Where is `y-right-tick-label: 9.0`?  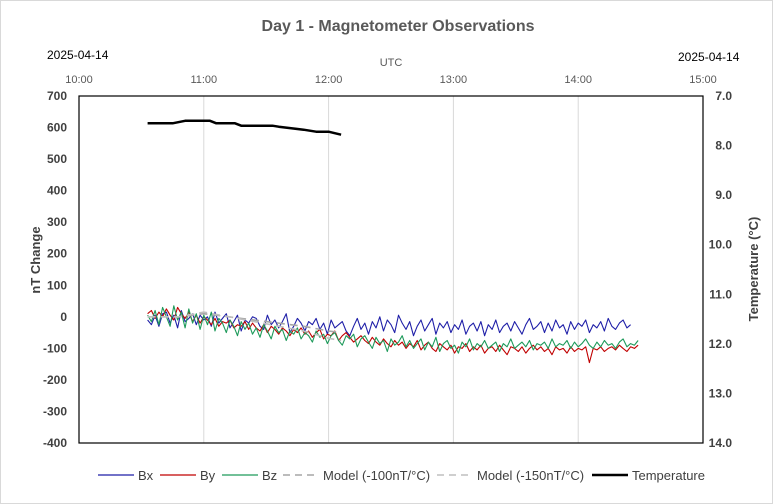
y-right-tick-label: 9.0 is located at coordinates (723, 195).